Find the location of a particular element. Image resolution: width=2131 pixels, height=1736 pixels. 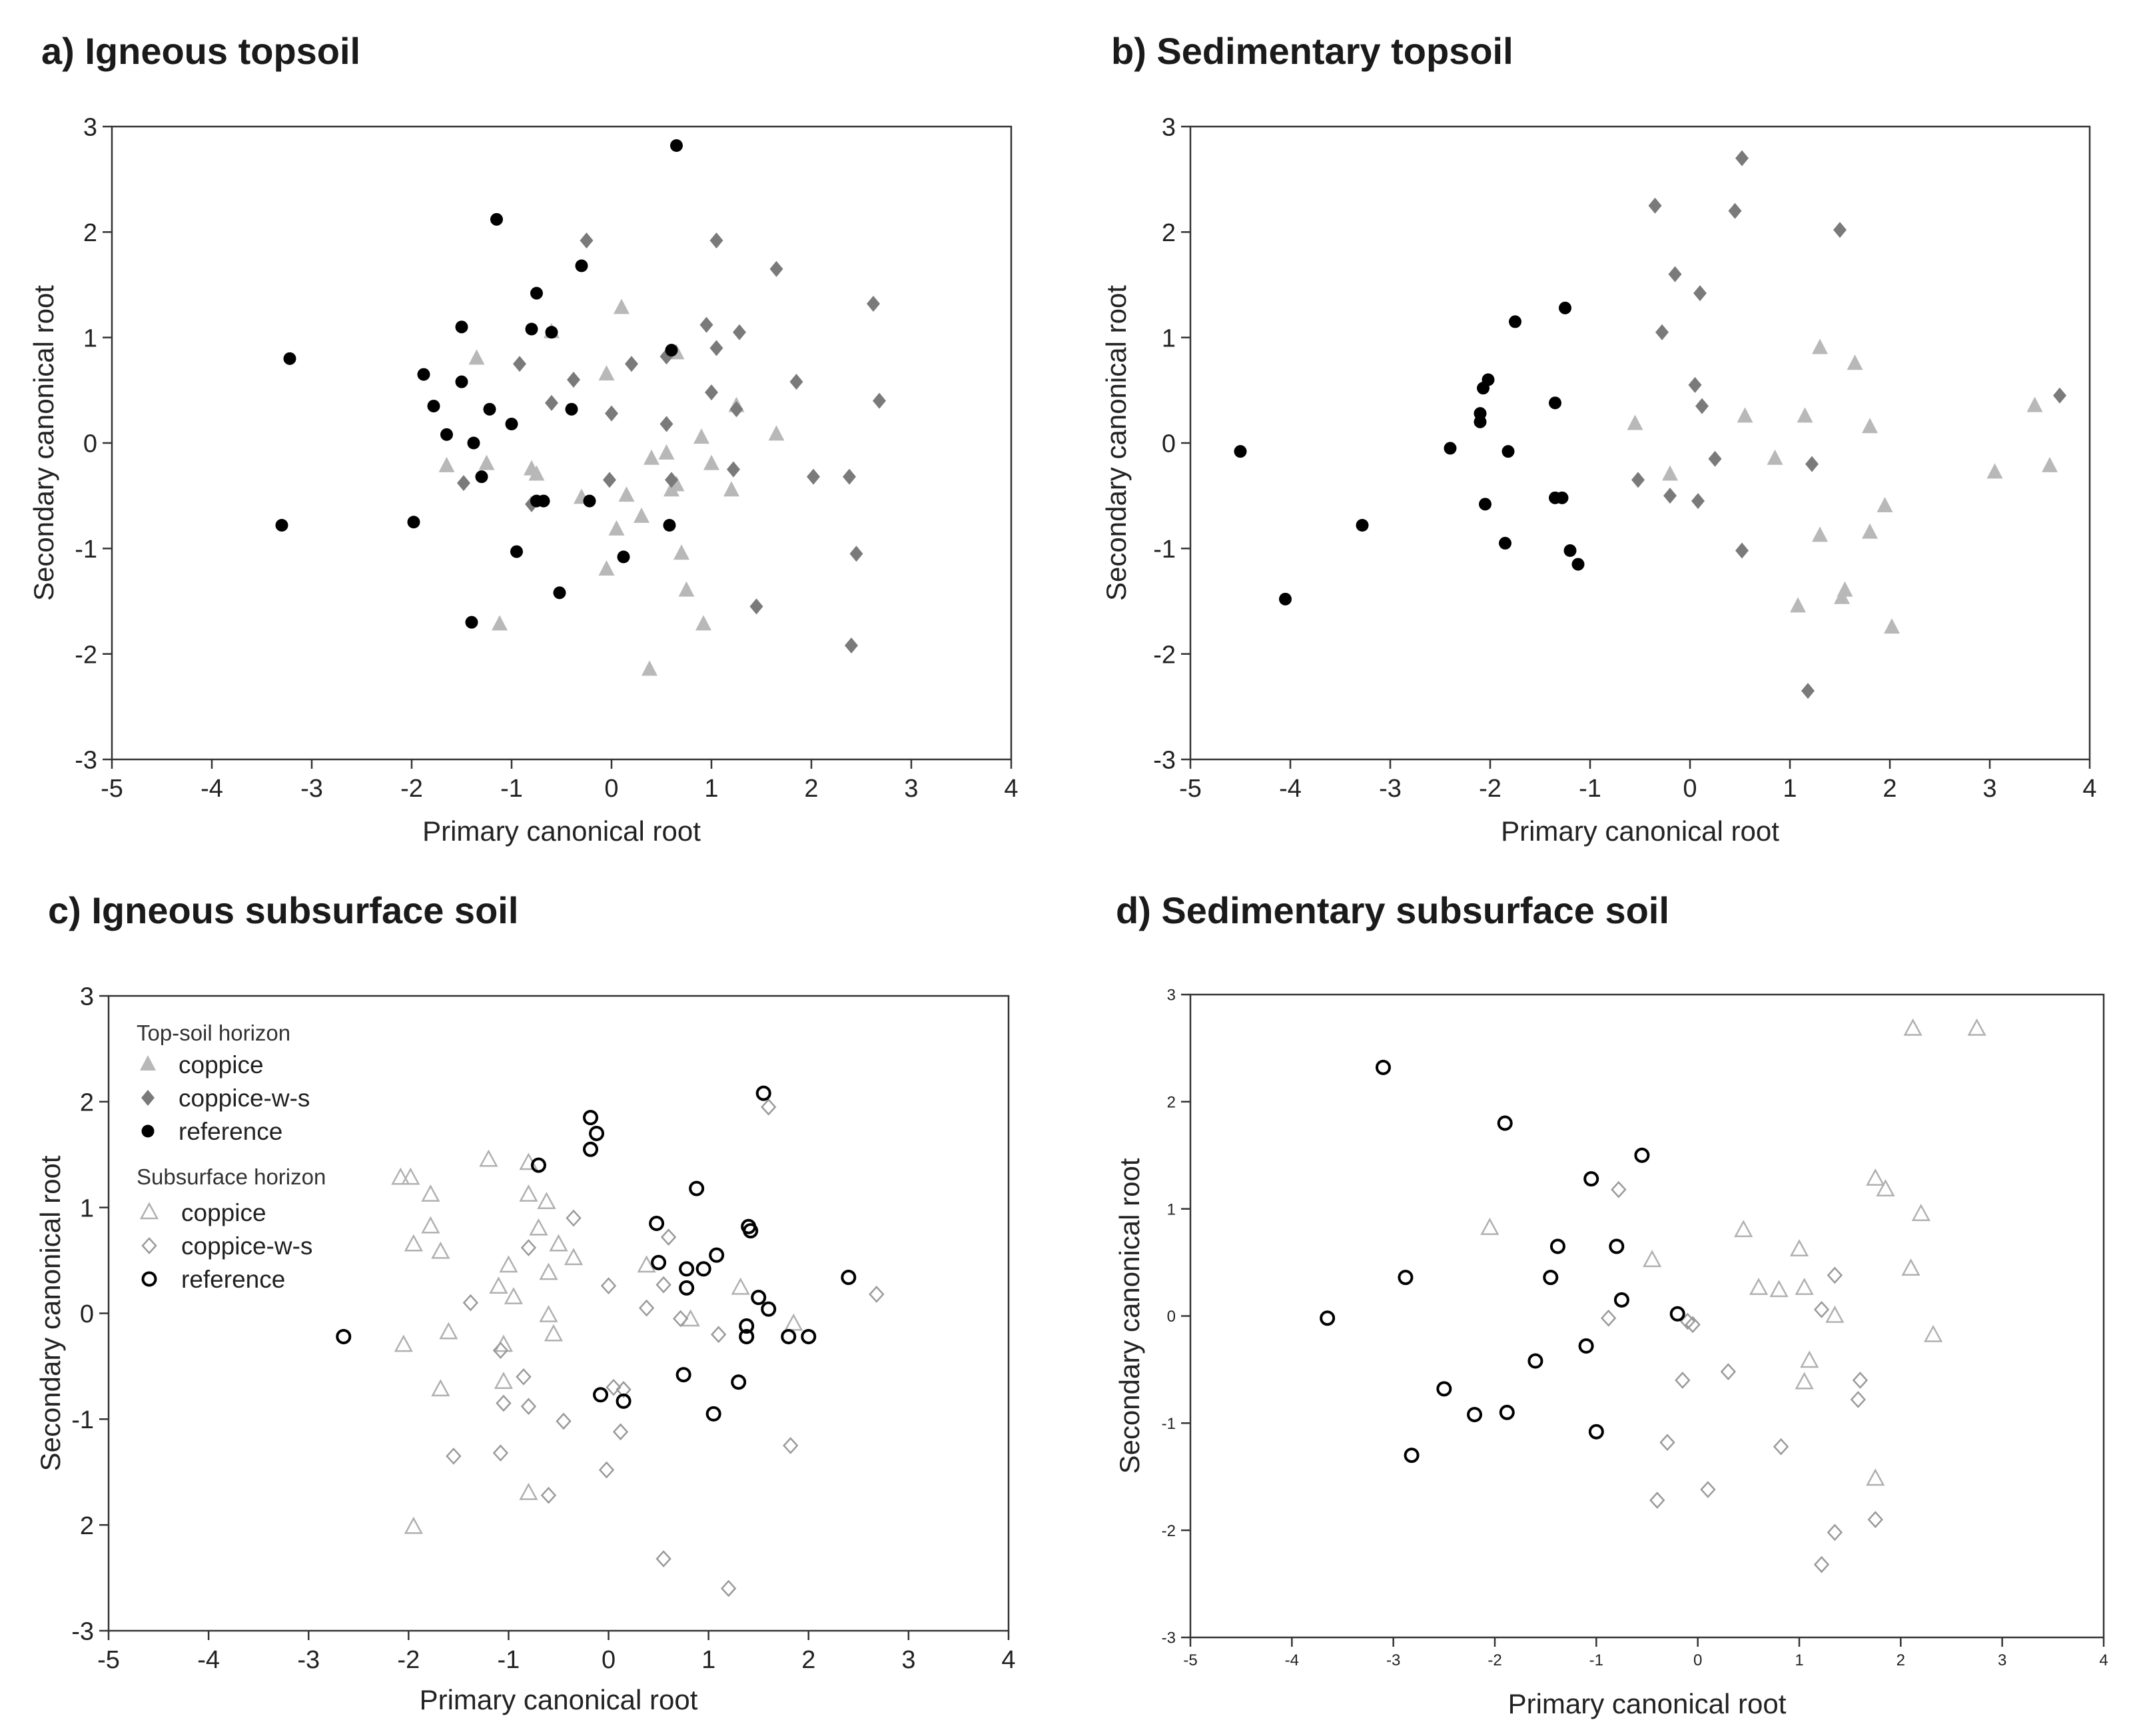

y-tick-label: -1 is located at coordinates (82, 1420).